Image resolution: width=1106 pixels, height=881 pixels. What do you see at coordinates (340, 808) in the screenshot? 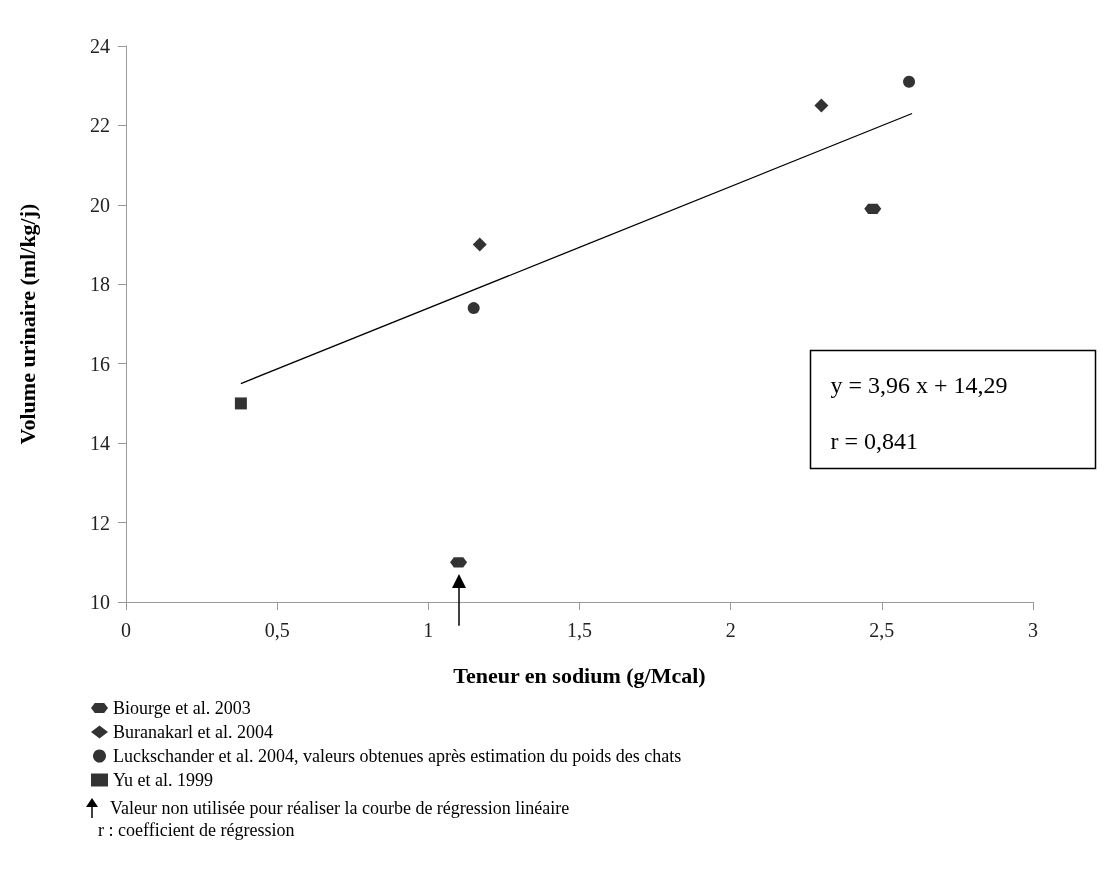
I see `text: Valeur non utilisée pour réaliser la courbe de régression linéaire` at bounding box center [340, 808].